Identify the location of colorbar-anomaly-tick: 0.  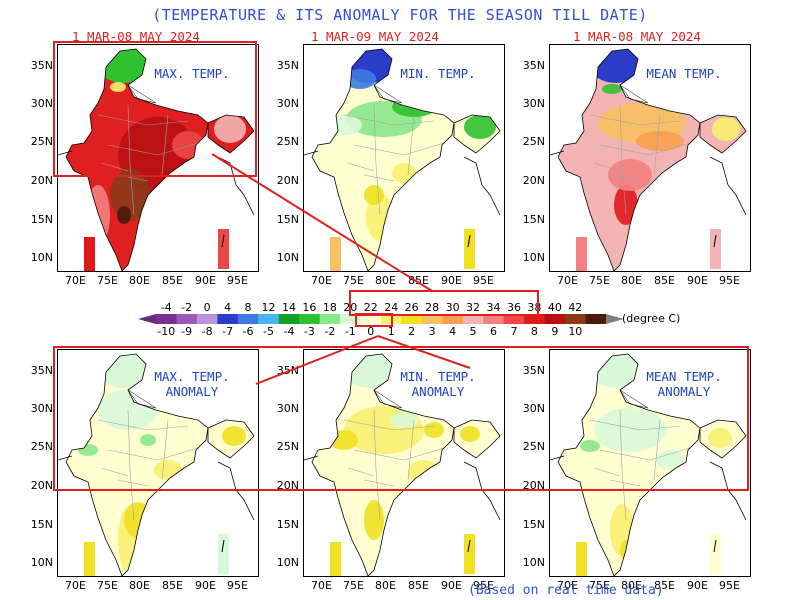
(370, 331).